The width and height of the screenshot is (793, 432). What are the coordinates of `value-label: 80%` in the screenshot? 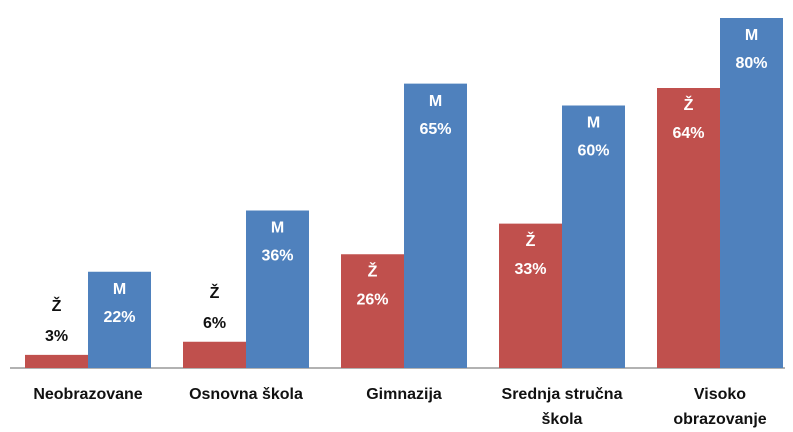 It's located at (751, 63).